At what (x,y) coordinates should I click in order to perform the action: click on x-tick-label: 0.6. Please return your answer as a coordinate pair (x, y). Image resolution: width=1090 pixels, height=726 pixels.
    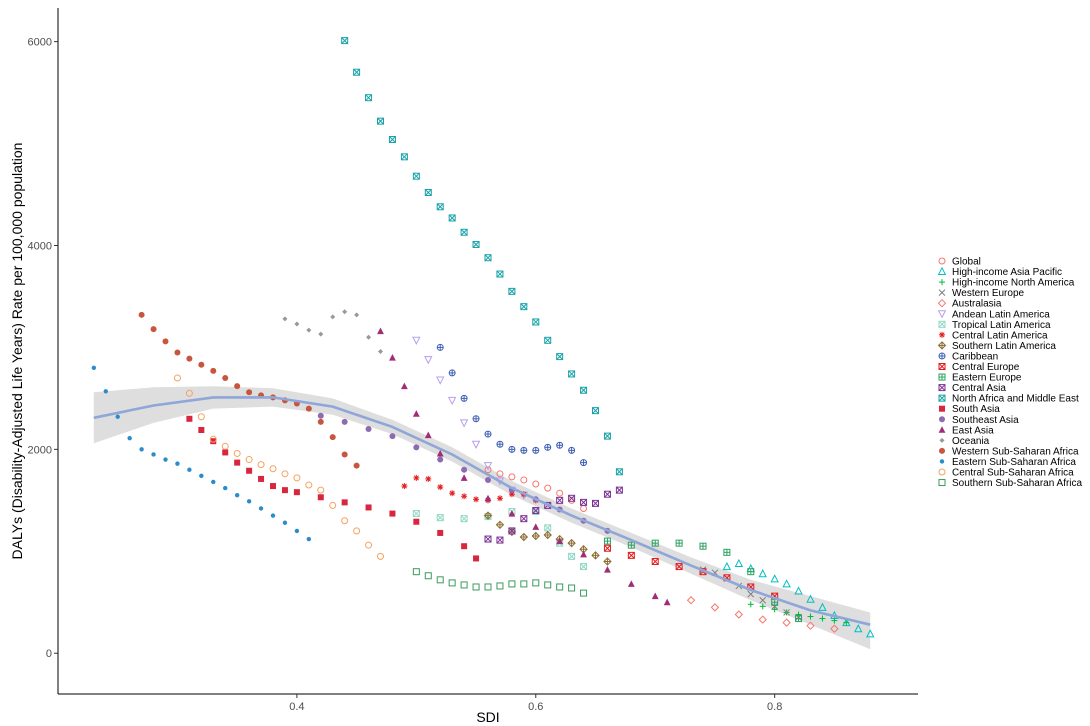
    Looking at the image, I should click on (535, 707).